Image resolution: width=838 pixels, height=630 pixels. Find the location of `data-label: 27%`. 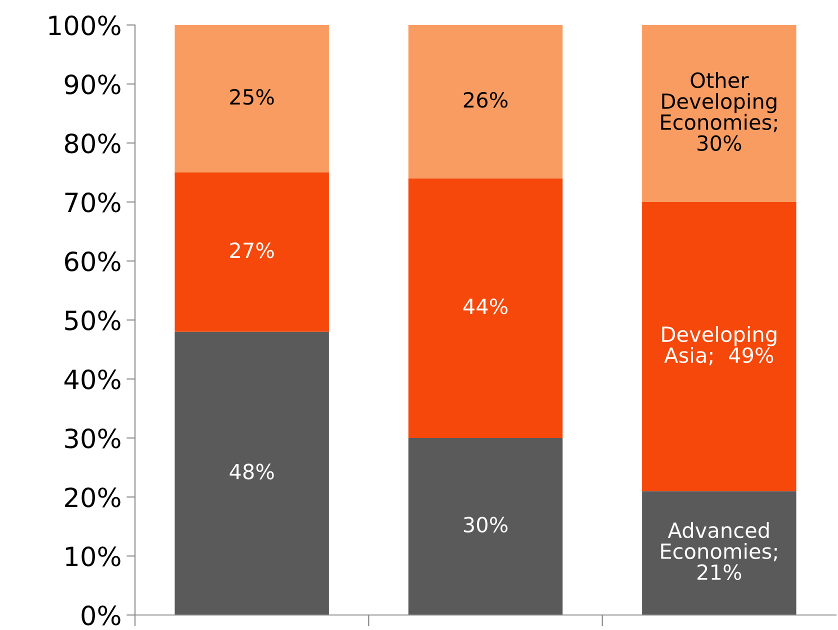

data-label: 27% is located at coordinates (252, 250).